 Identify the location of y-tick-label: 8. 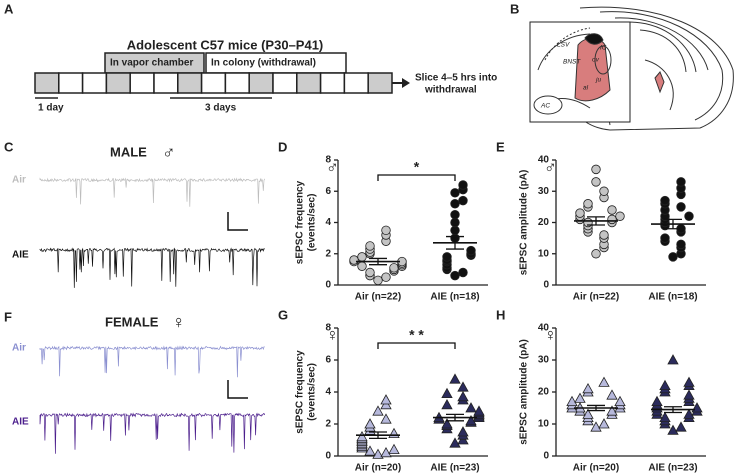
(328, 160).